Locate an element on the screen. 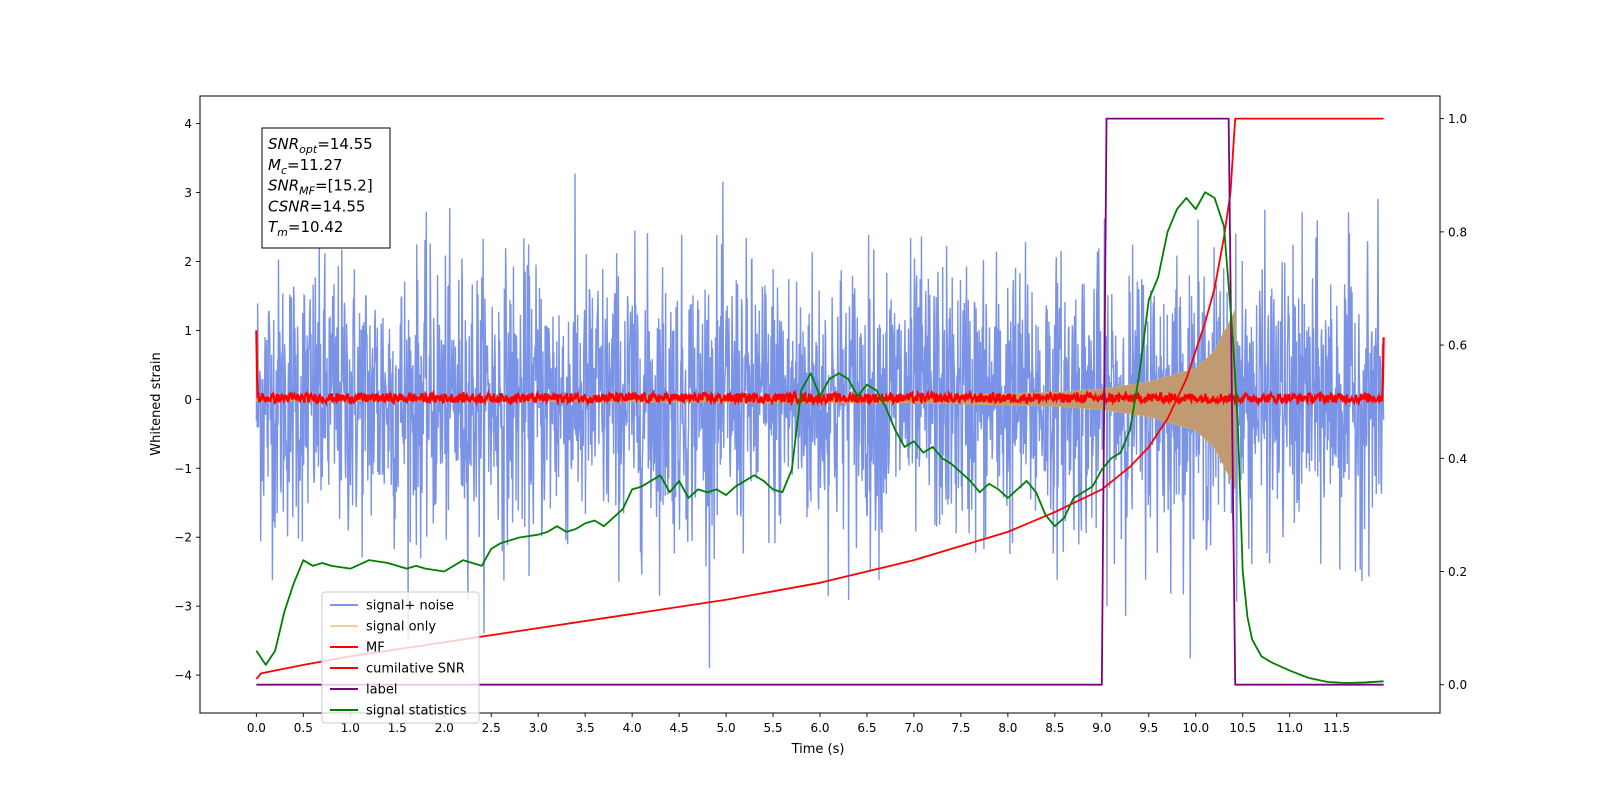 The width and height of the screenshot is (1600, 800). legend-frame is located at coordinates (400, 657).